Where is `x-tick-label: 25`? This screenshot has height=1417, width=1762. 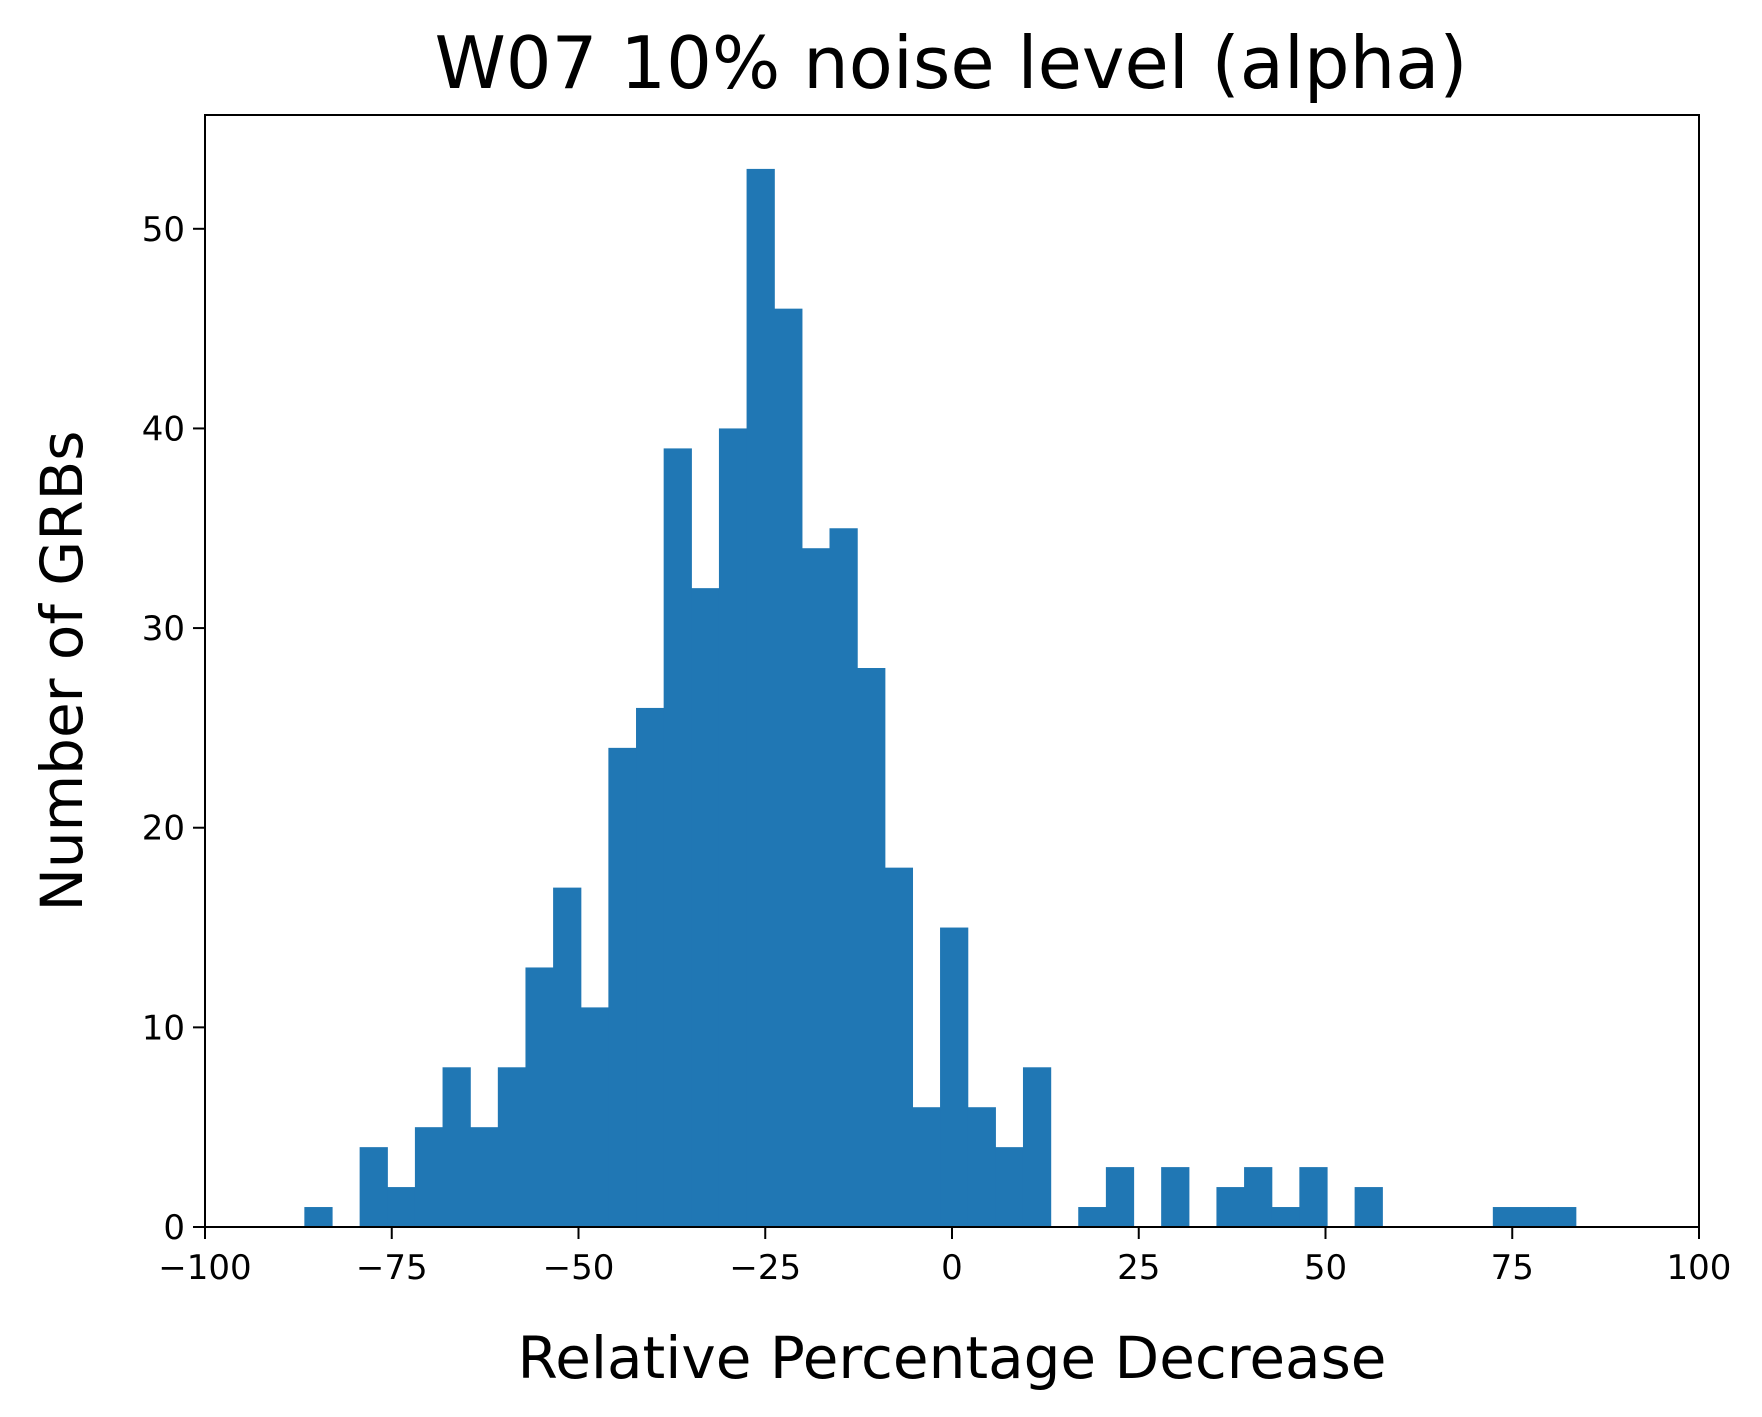
x-tick-label: 25 is located at coordinates (1138, 1268).